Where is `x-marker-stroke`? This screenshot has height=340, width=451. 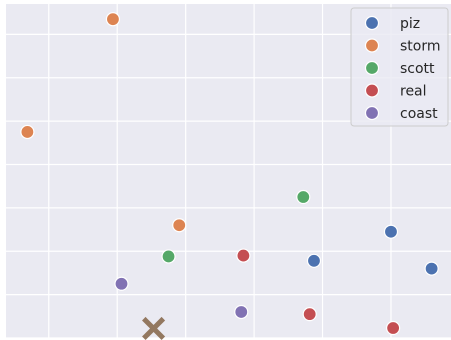 x-marker-stroke is located at coordinates (154, 328).